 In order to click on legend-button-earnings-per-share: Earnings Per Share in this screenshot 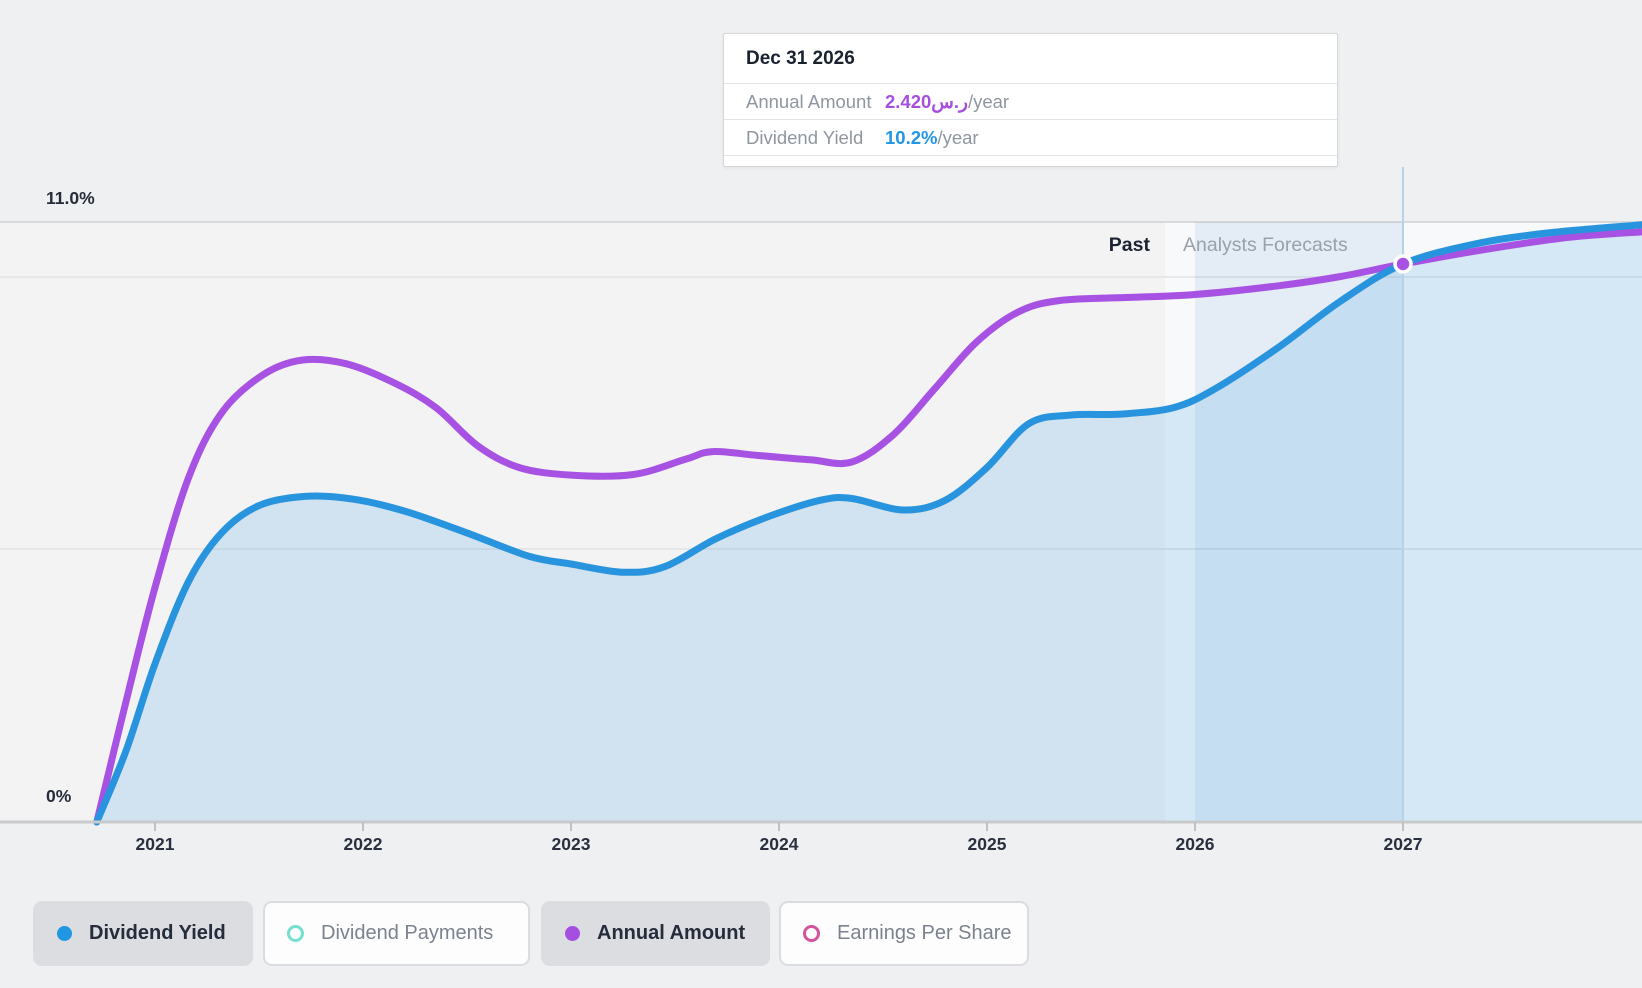, I will do `click(904, 933)`.